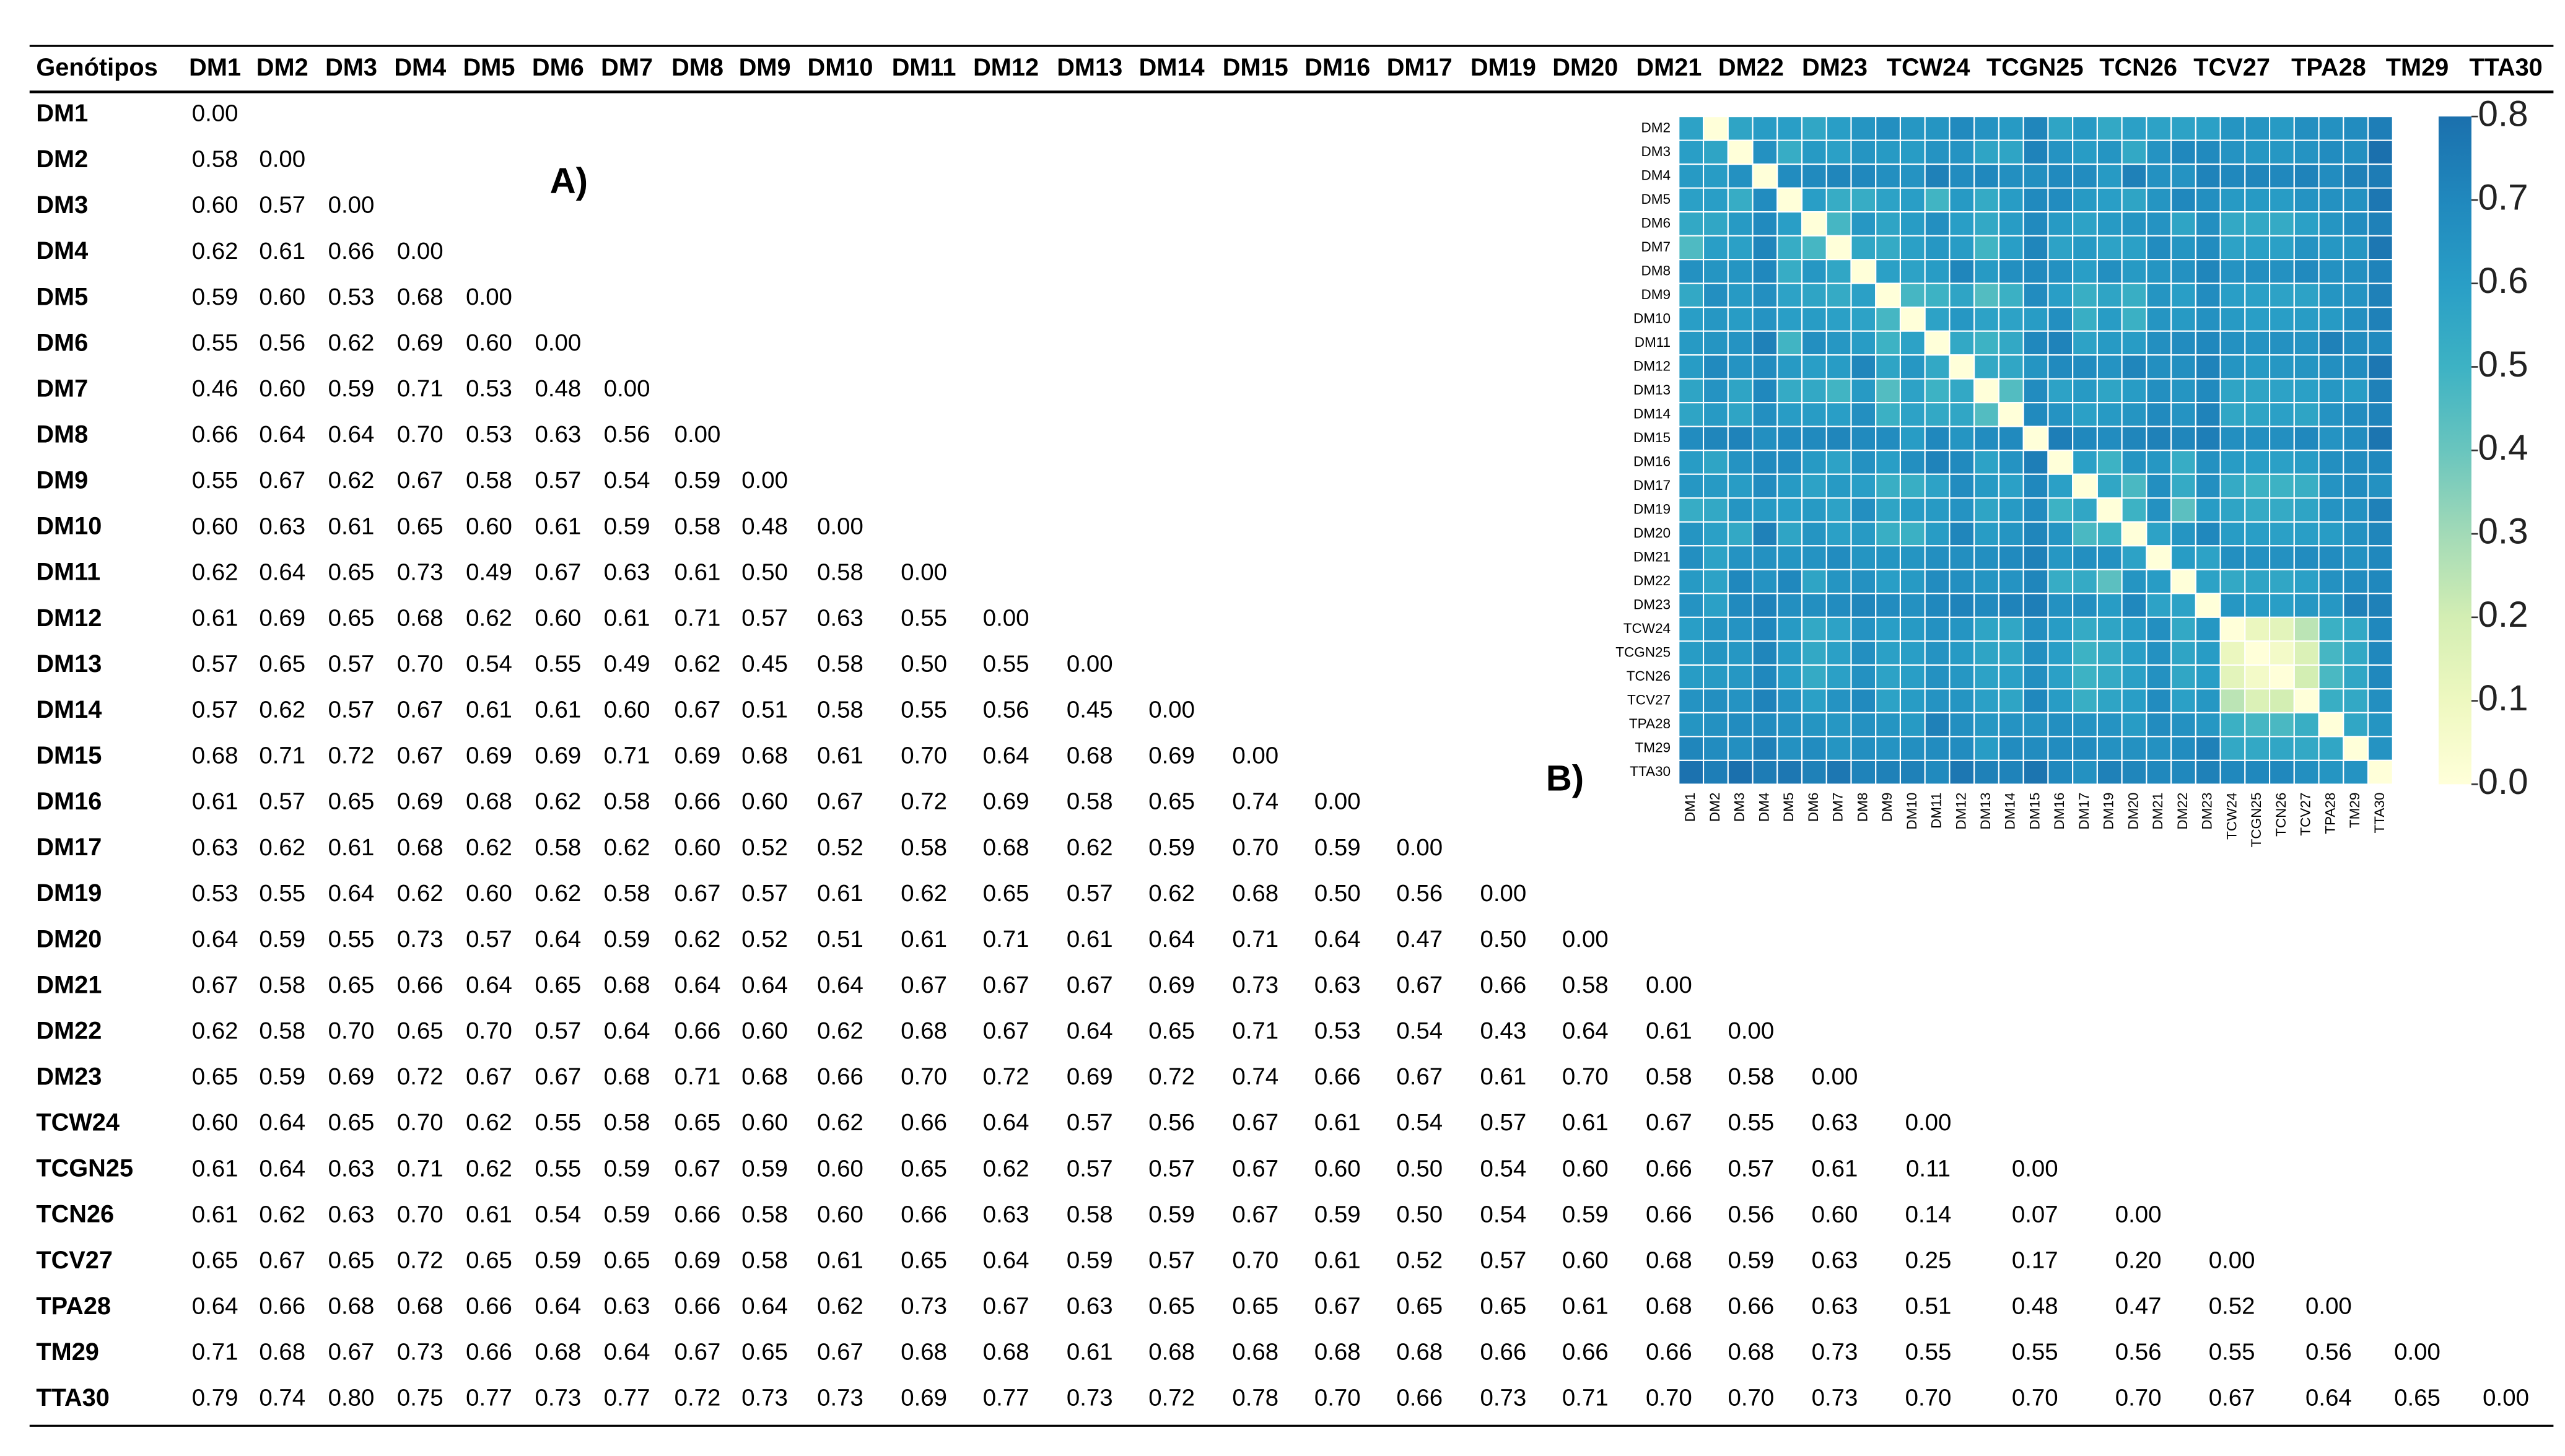 Image resolution: width=2565 pixels, height=1456 pixels. What do you see at coordinates (69, 1077) in the screenshot?
I see `row-label: DM23` at bounding box center [69, 1077].